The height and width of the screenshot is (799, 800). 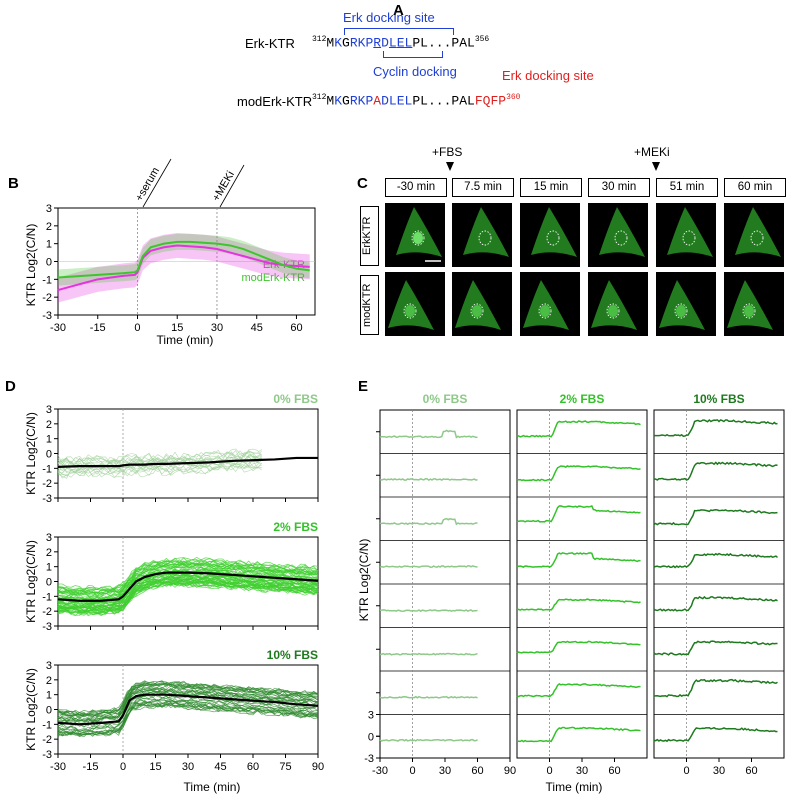 I want to click on panel-d-frame, so click(x=188, y=453).